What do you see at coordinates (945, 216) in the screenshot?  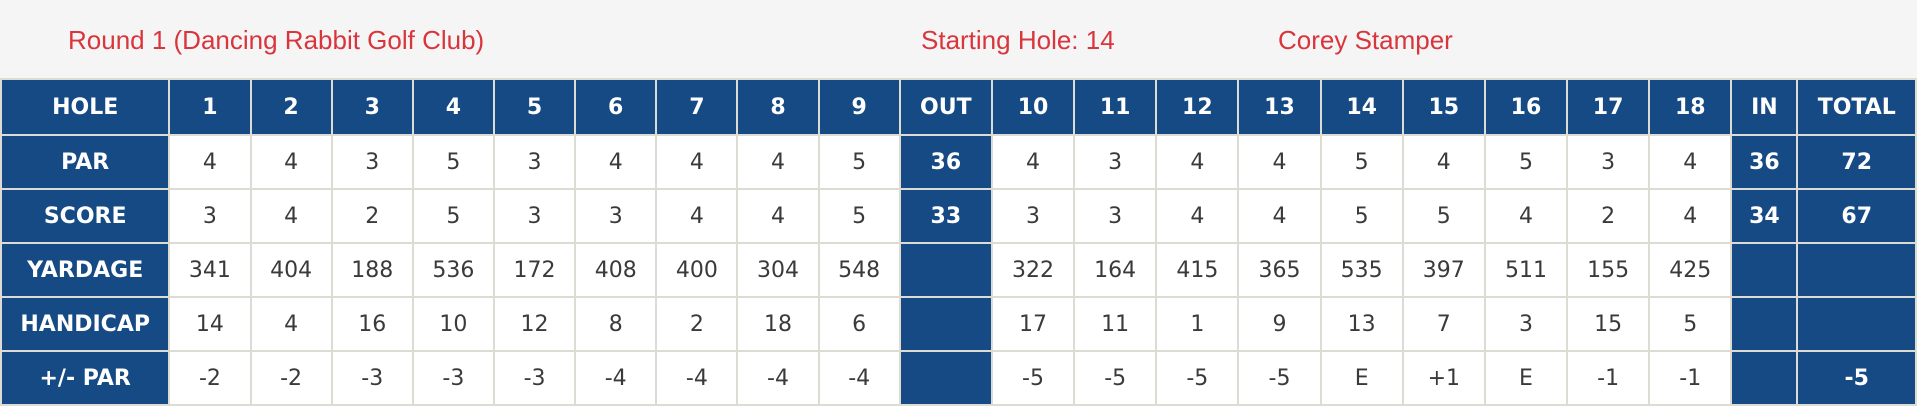 I see `score-out: 33` at bounding box center [945, 216].